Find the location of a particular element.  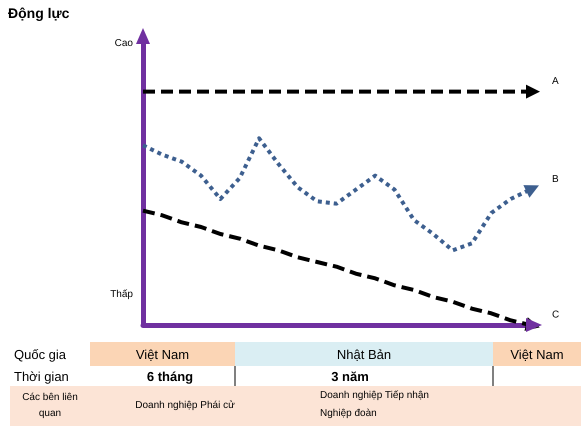

text: Thời gian is located at coordinates (41, 377).